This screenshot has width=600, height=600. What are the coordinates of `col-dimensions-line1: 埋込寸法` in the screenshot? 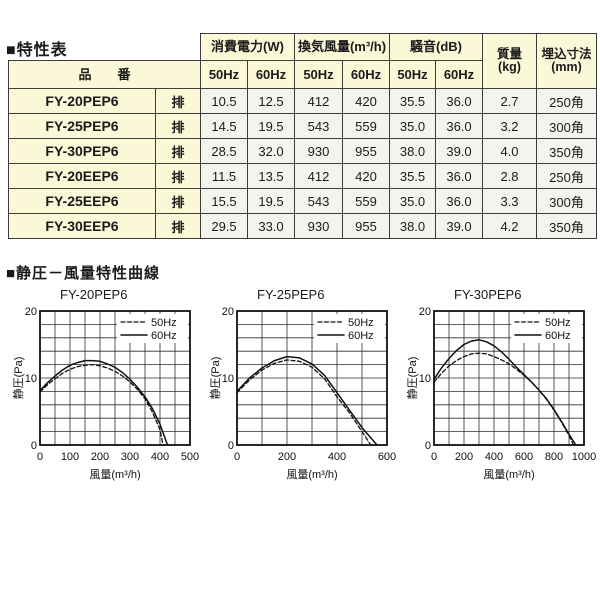 It's located at (566, 53).